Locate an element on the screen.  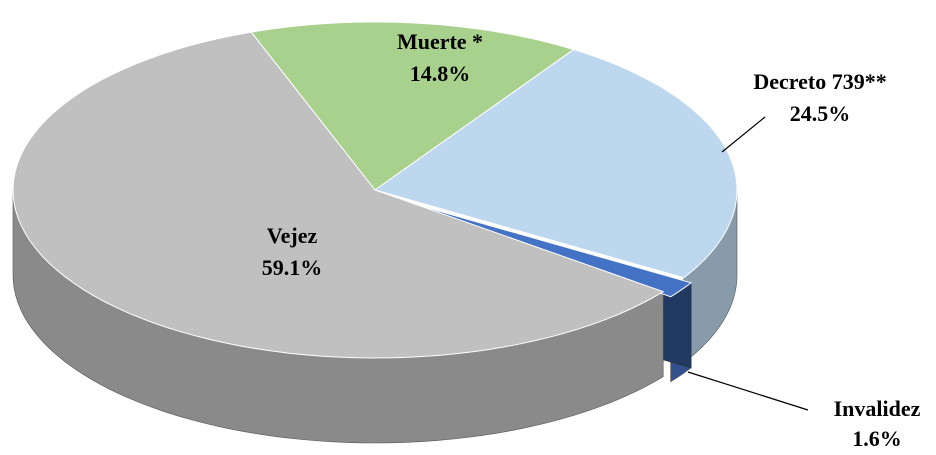
pie-slice is located at coordinates (412, 106).